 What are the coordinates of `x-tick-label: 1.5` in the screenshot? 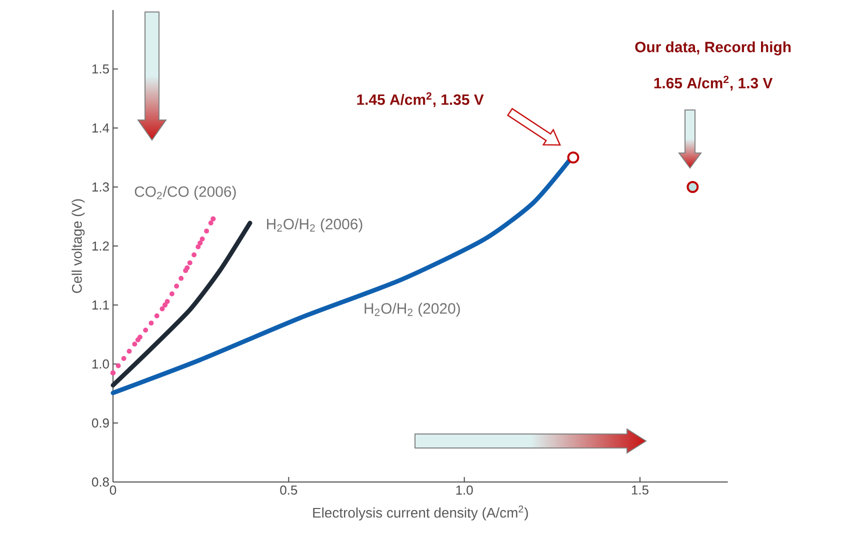 It's located at (640, 490).